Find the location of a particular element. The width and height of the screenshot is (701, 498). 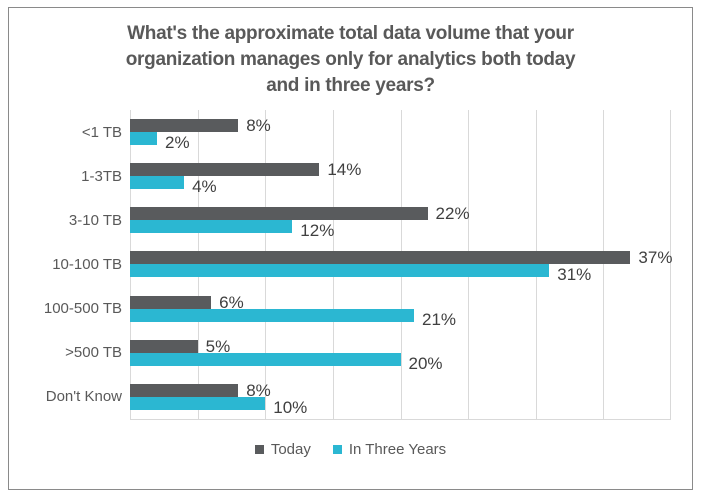

legend-item-today: Today is located at coordinates (282, 449).